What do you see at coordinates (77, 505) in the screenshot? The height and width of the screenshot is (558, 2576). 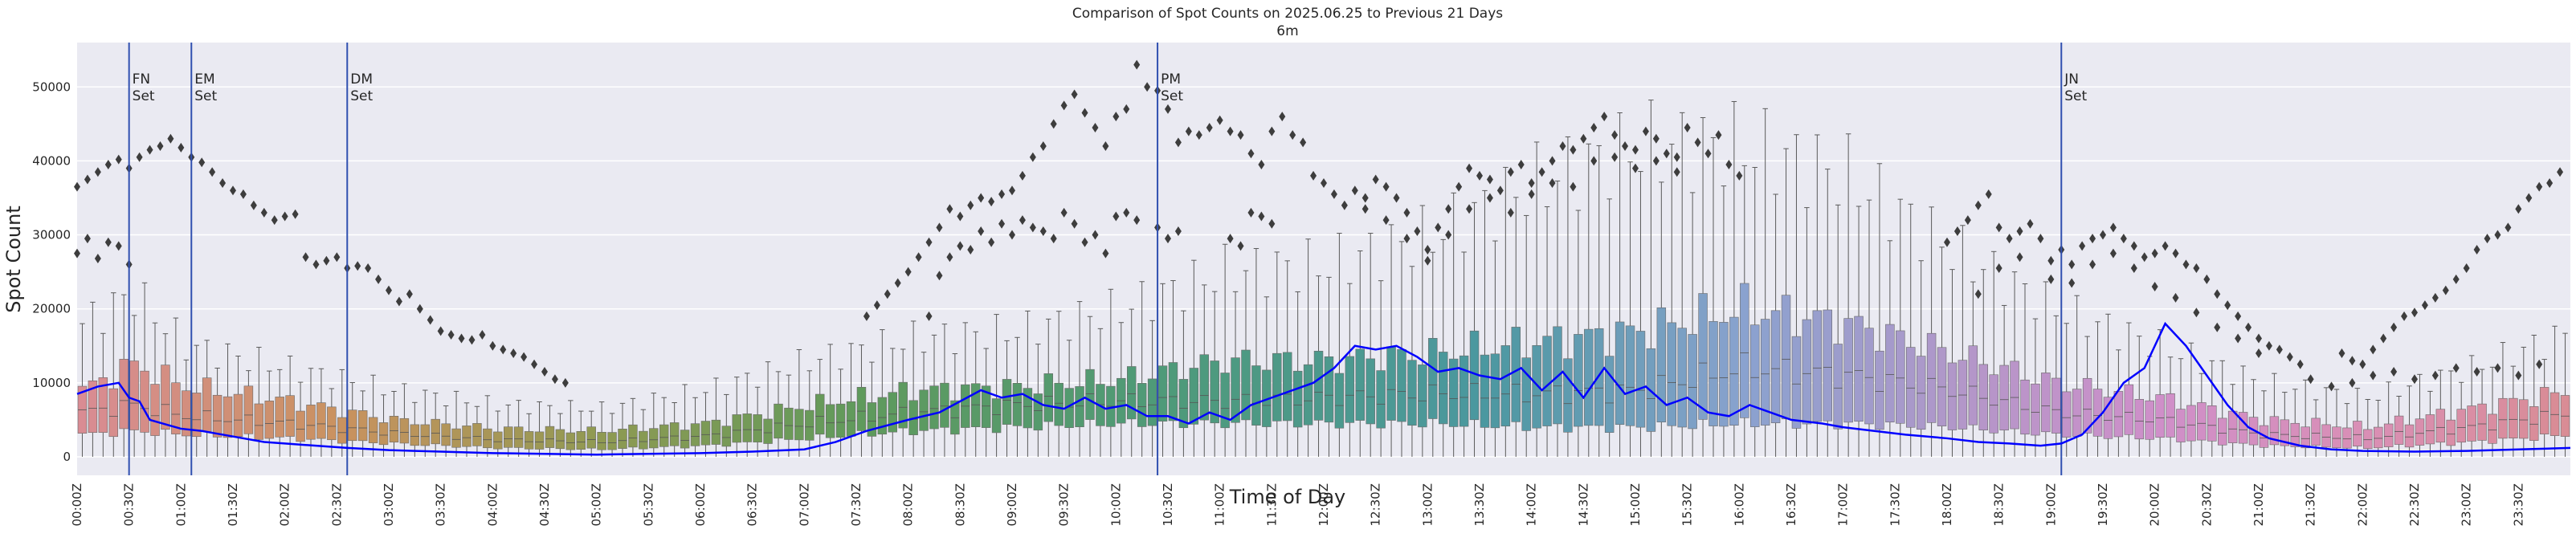 I see `x-tick-label: 00:00Z` at bounding box center [77, 505].